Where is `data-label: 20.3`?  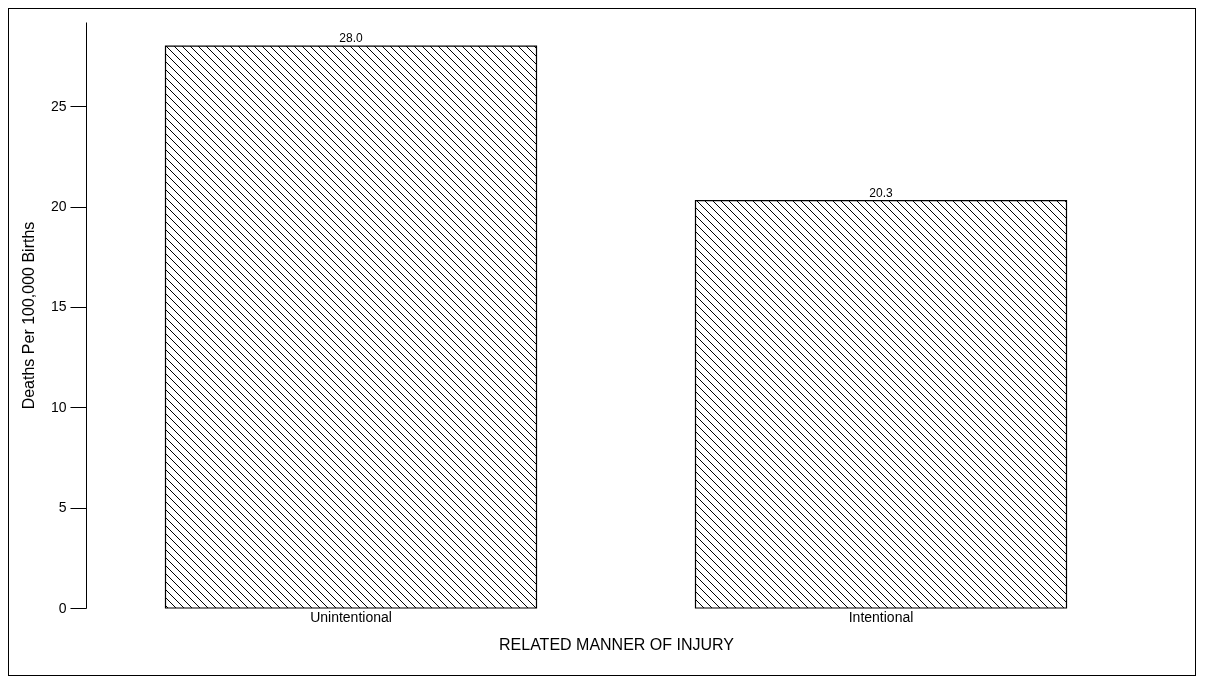
data-label: 20.3 is located at coordinates (881, 192).